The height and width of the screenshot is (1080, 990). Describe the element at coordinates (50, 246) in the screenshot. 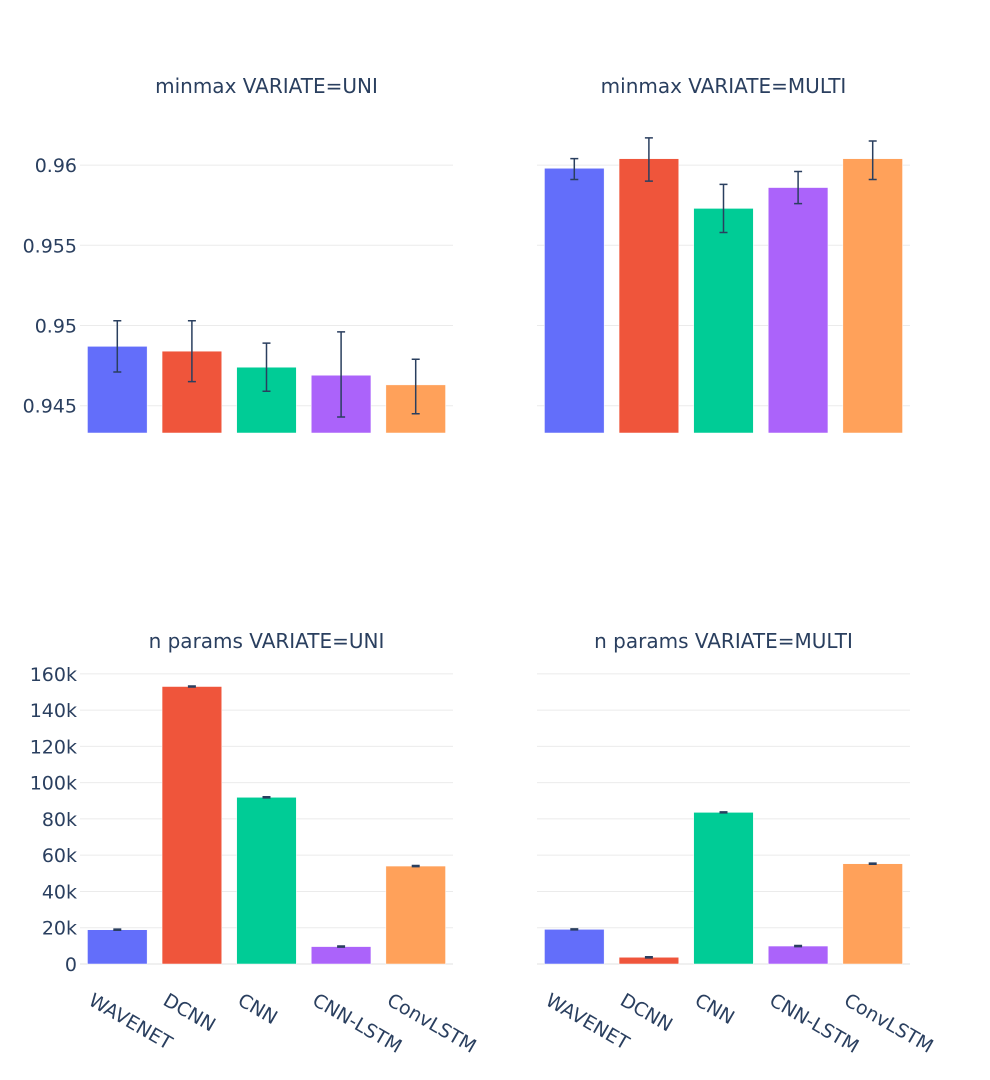

I see `y-tick-label: 0.955` at that location.